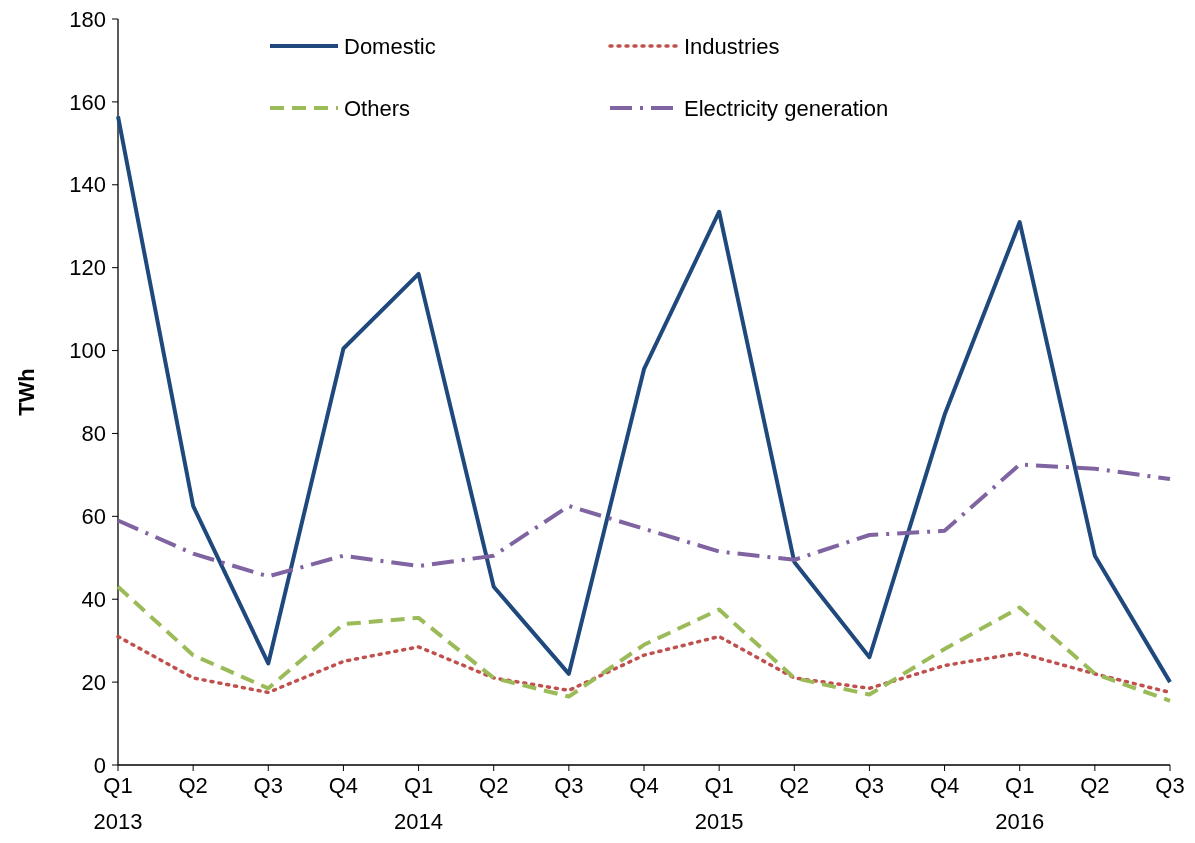  What do you see at coordinates (719, 803) in the screenshot?
I see `x-tick-label: Q1 2015` at bounding box center [719, 803].